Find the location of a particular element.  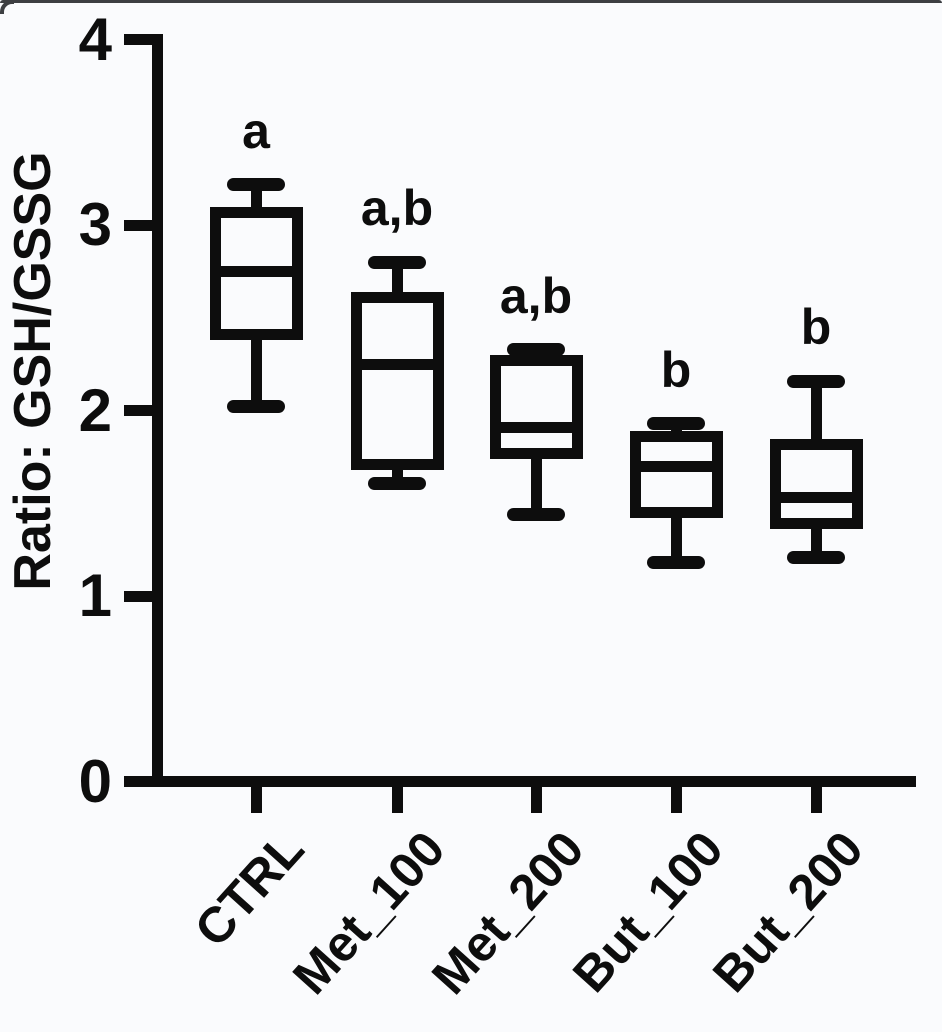

screenshot-corner is located at coordinates (7, 7).